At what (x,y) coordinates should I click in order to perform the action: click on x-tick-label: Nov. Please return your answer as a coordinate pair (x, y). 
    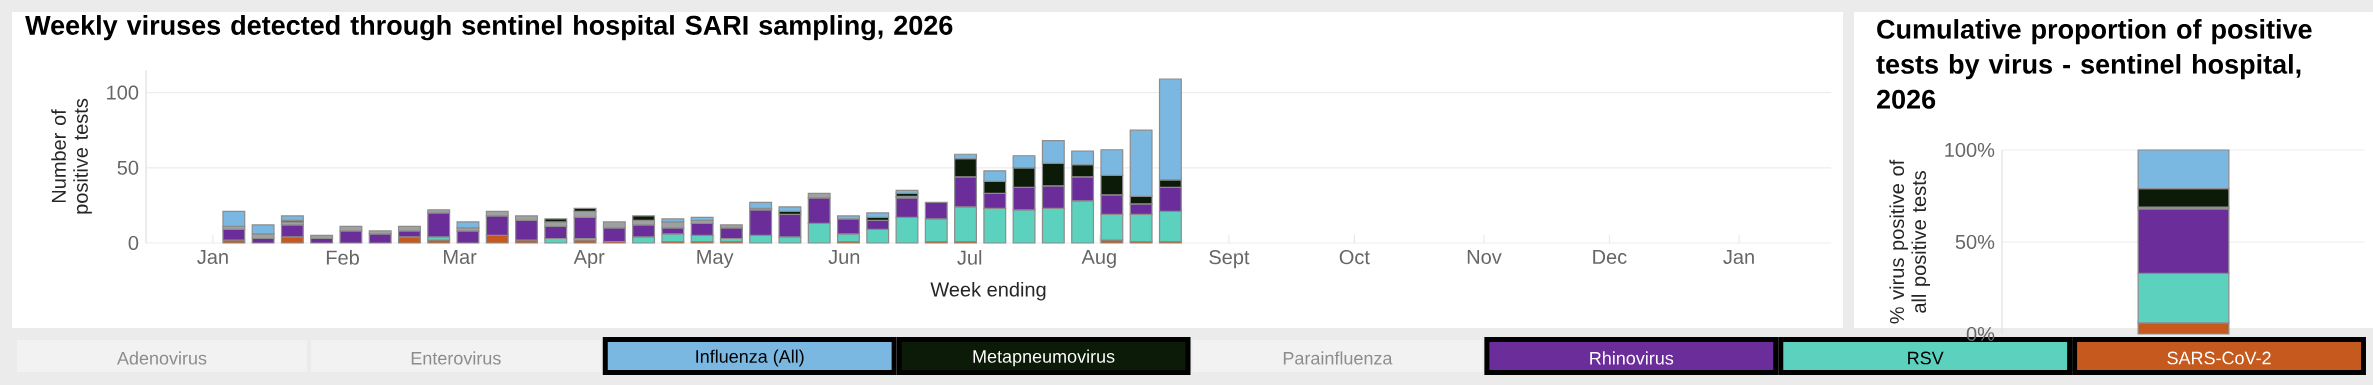
    Looking at the image, I should click on (1484, 257).